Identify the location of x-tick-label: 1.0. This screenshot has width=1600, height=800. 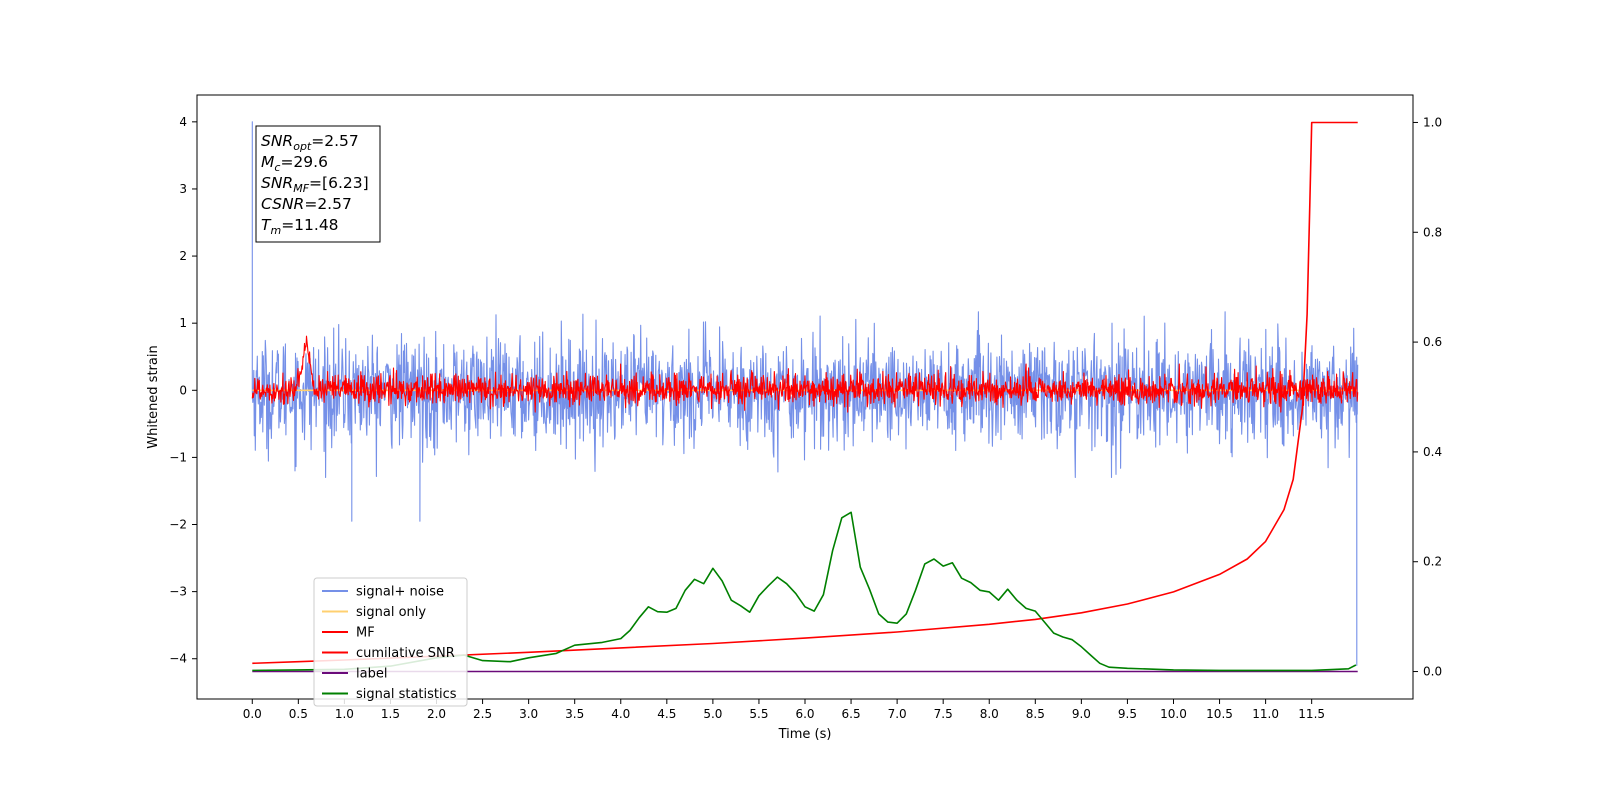
(344, 714).